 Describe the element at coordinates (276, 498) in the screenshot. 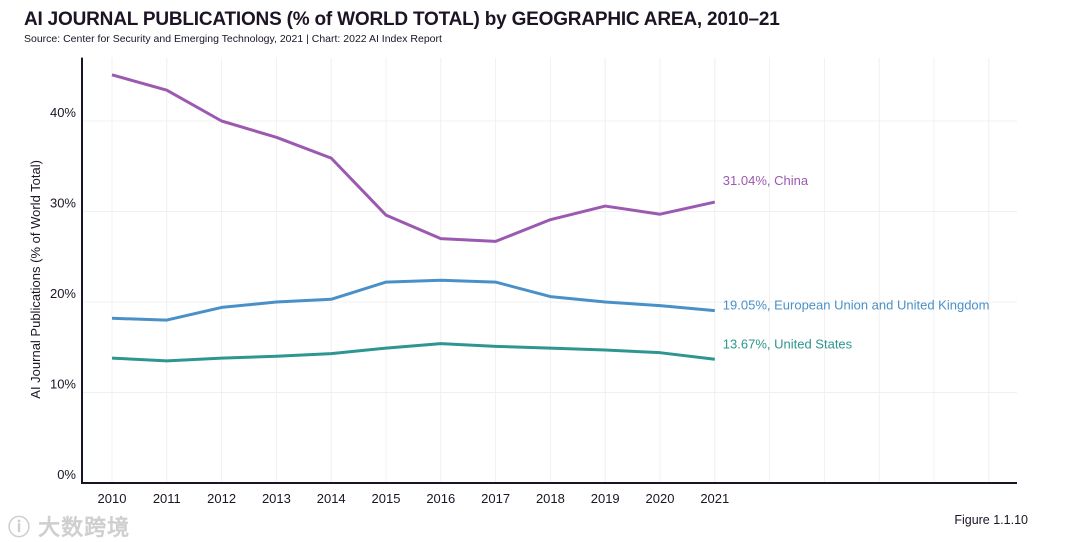

I see `x-tick-label: 2013` at that location.